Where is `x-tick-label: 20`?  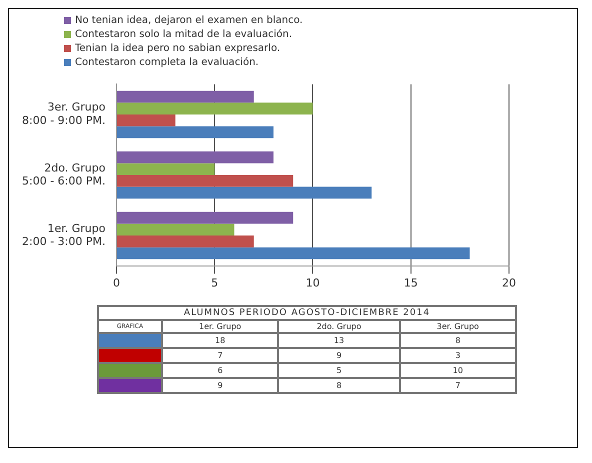 x-tick-label: 20 is located at coordinates (509, 283).